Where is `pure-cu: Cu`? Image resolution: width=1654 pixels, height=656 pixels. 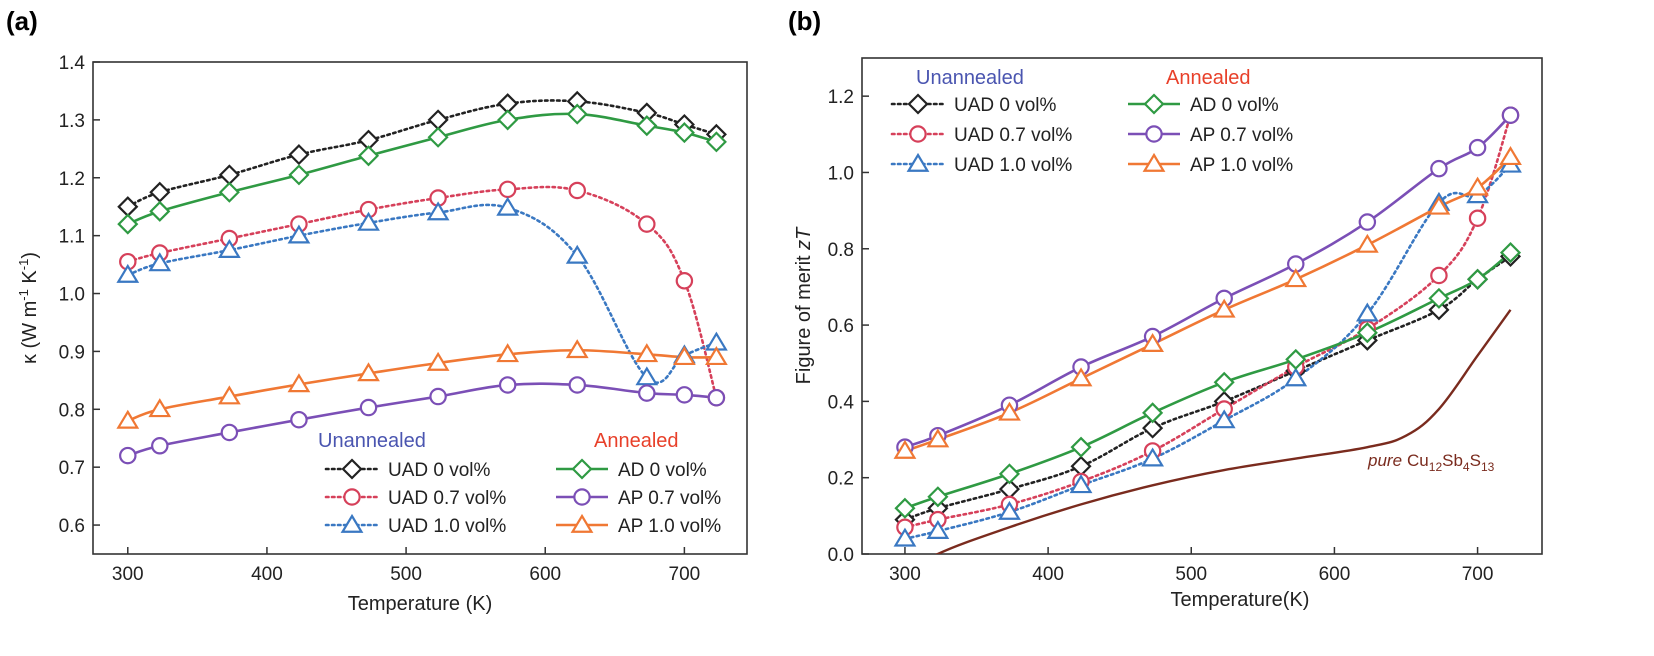 pure-cu: Cu is located at coordinates (1418, 460).